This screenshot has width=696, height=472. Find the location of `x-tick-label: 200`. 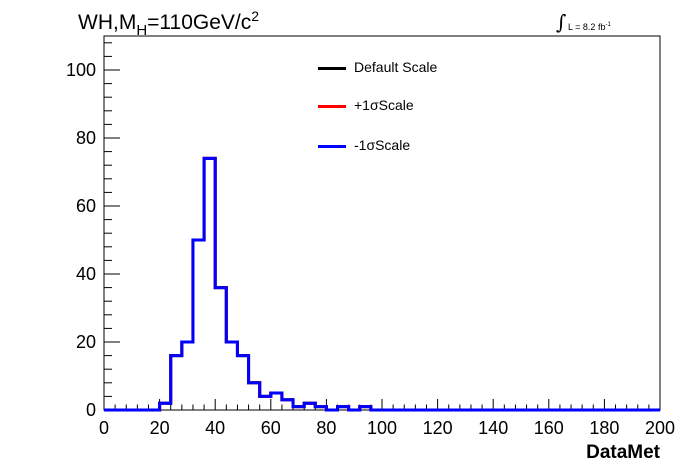

x-tick-label: 200 is located at coordinates (660, 428).